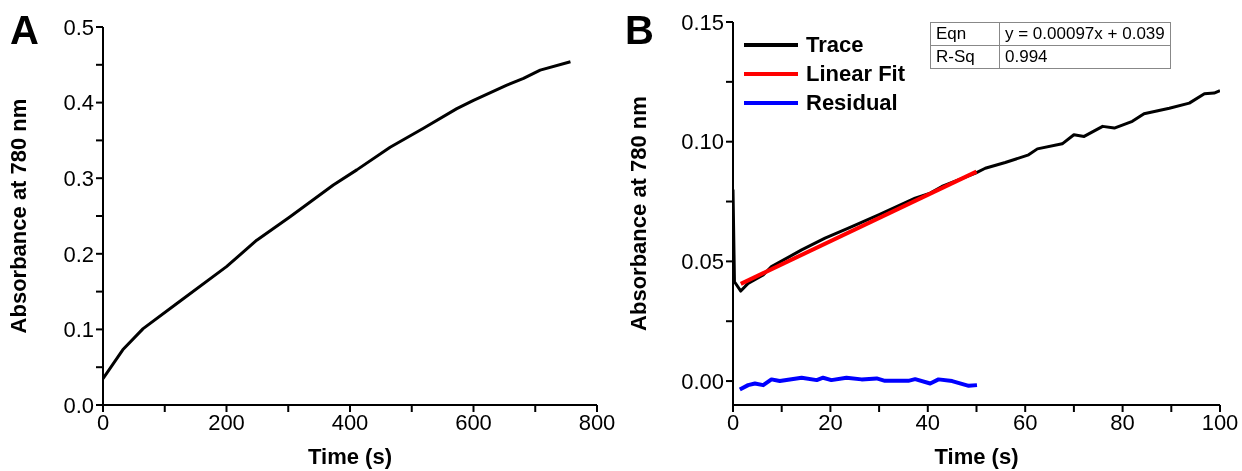 The image size is (1242, 471). Describe the element at coordinates (1085, 34) in the screenshot. I see `annotation: y = 0.00097x + 0.039` at that location.